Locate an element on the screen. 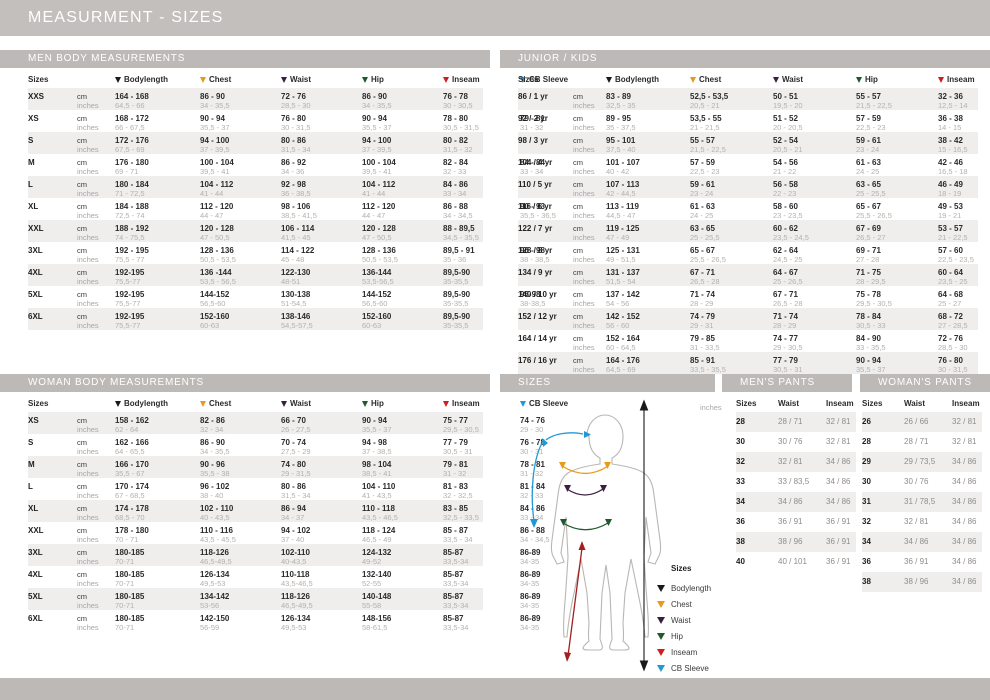 This screenshot has height=700, width=990. cell-bodylength-cm: 95 - 101 is located at coordinates (621, 140).